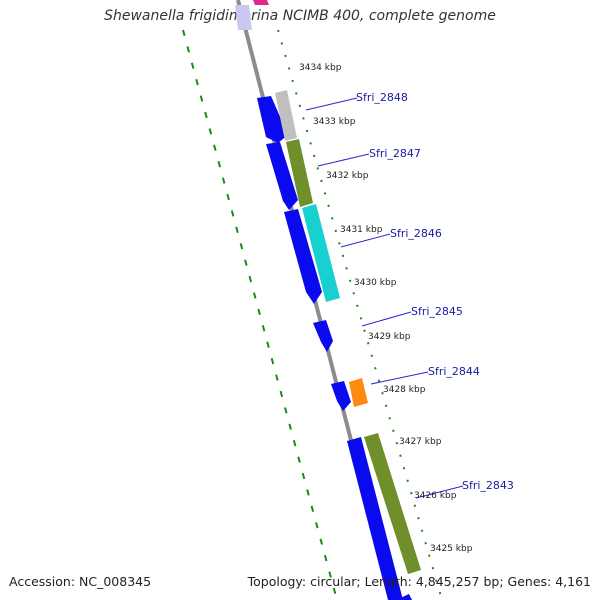  Describe the element at coordinates (488, 485) in the screenshot. I see `gene-label: Sfri_2843` at that location.